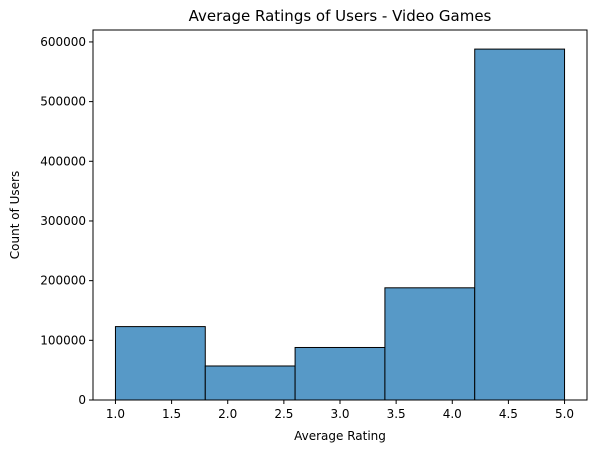  Describe the element at coordinates (82, 400) in the screenshot. I see `y-tick-label: 0` at that location.